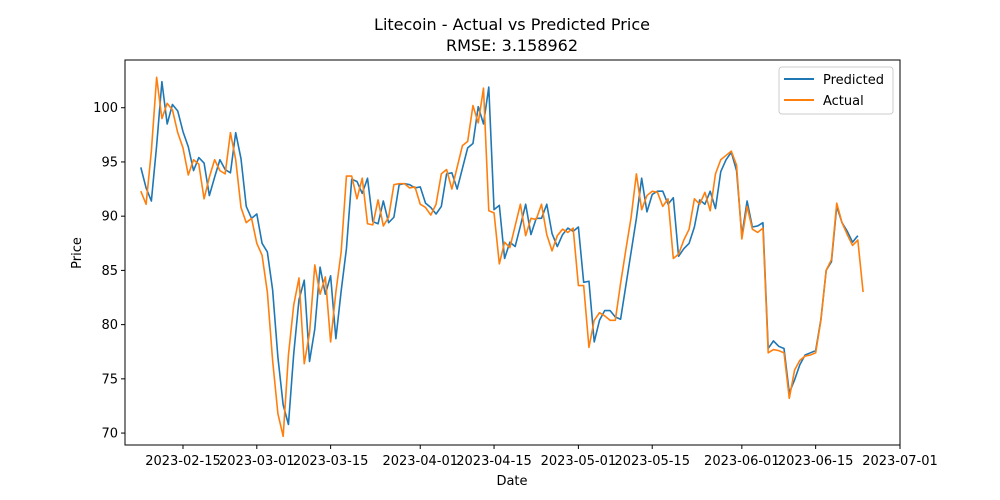 This screenshot has height=500, width=1000. What do you see at coordinates (420, 461) in the screenshot?
I see `x-tick-label: 2023-04-01` at bounding box center [420, 461].